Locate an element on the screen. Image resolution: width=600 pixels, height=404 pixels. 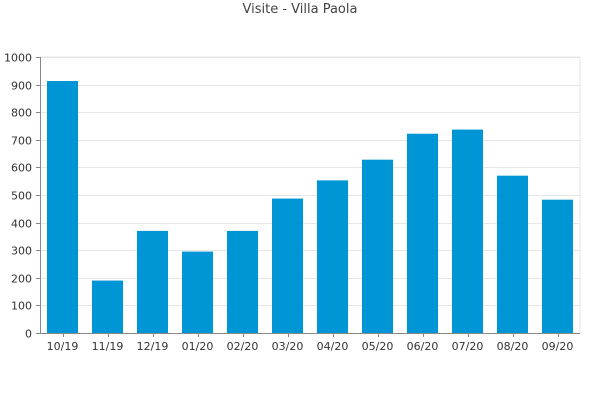
y-tick-label: 500 is located at coordinates (21, 196).